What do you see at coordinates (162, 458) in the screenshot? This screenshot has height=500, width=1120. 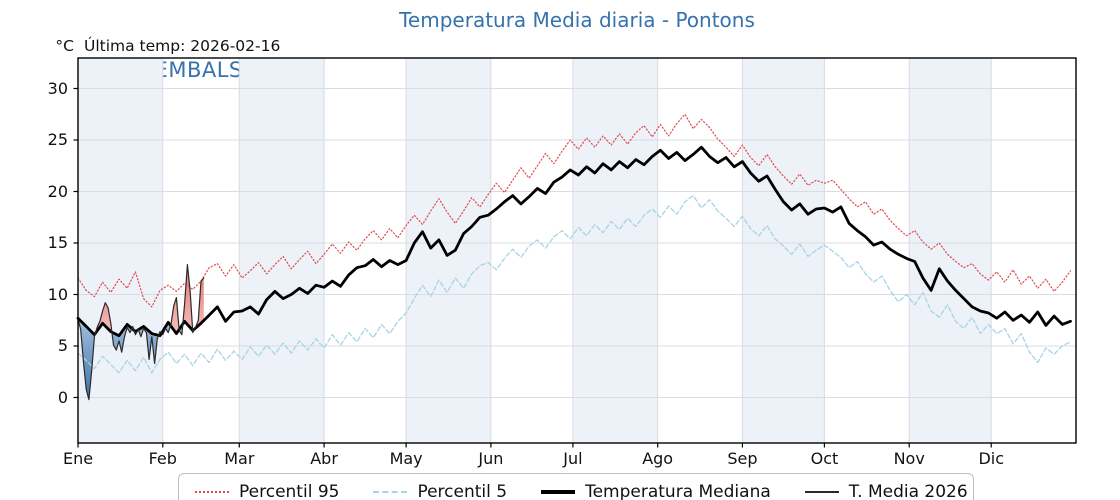 I see `x-tick-label: Feb` at bounding box center [162, 458].